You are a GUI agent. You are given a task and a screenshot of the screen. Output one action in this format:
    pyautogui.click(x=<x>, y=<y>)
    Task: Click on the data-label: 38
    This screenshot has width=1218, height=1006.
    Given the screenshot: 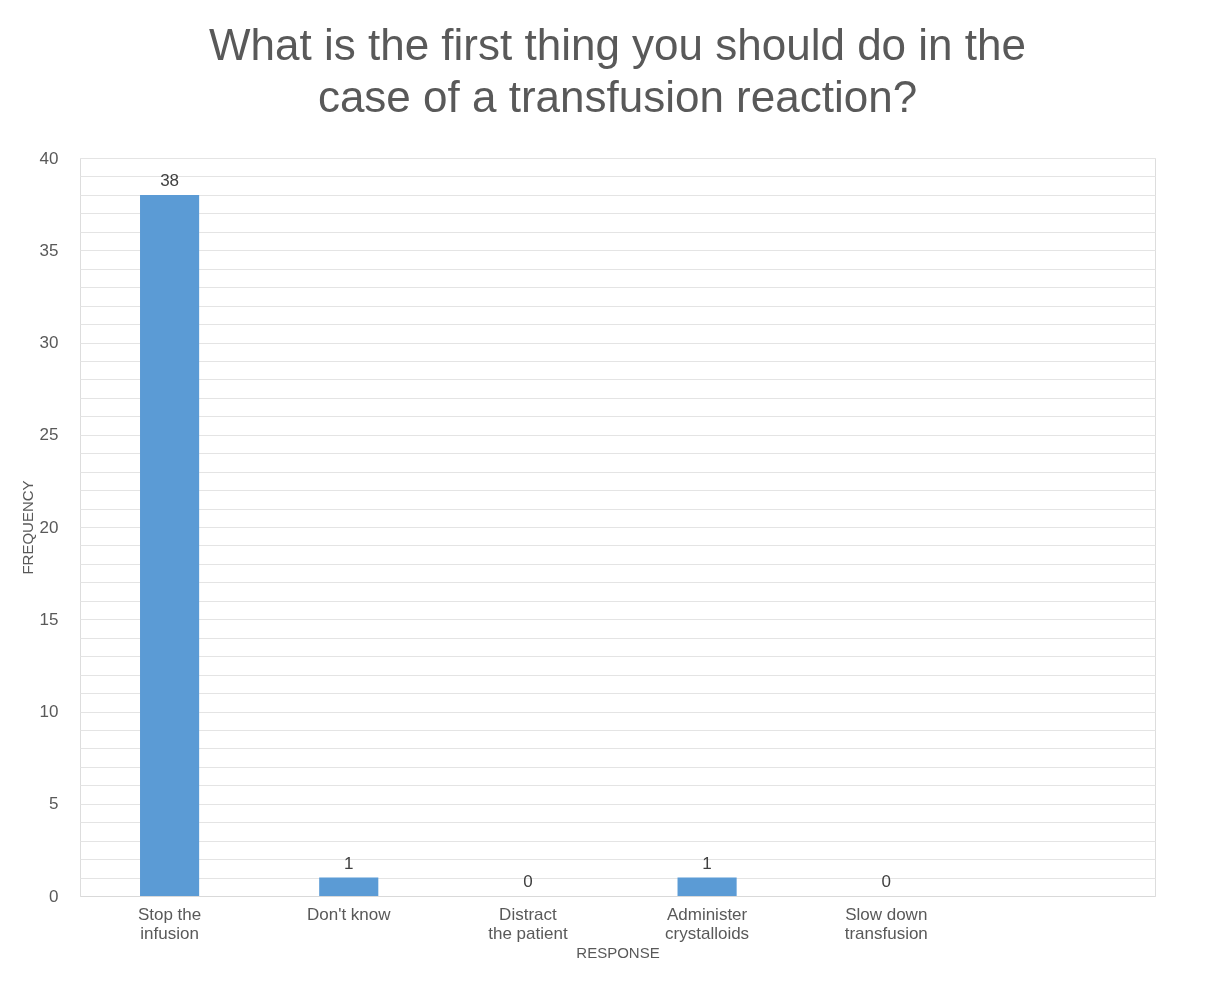 What is the action you would take?
    pyautogui.click(x=170, y=180)
    